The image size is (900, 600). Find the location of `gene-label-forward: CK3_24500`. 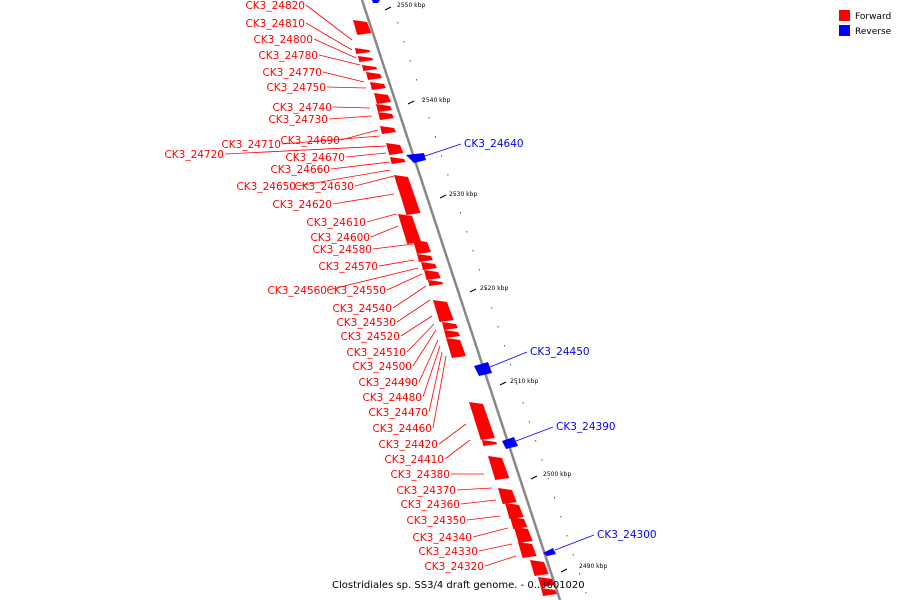

gene-label-forward: CK3_24500 is located at coordinates (382, 367).